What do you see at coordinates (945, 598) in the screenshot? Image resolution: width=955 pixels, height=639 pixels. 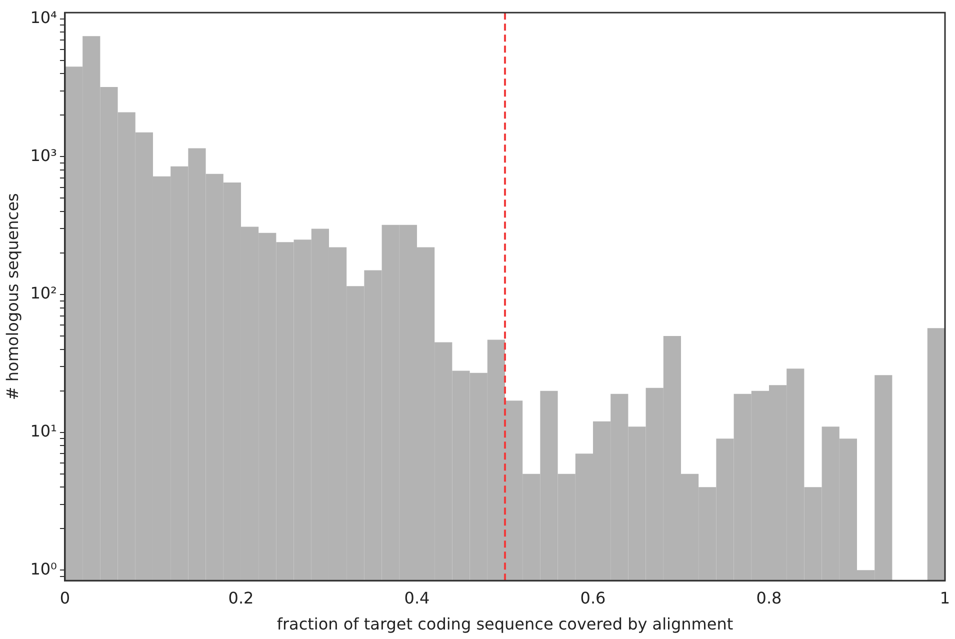 I see `x-tick-label: 1` at bounding box center [945, 598].